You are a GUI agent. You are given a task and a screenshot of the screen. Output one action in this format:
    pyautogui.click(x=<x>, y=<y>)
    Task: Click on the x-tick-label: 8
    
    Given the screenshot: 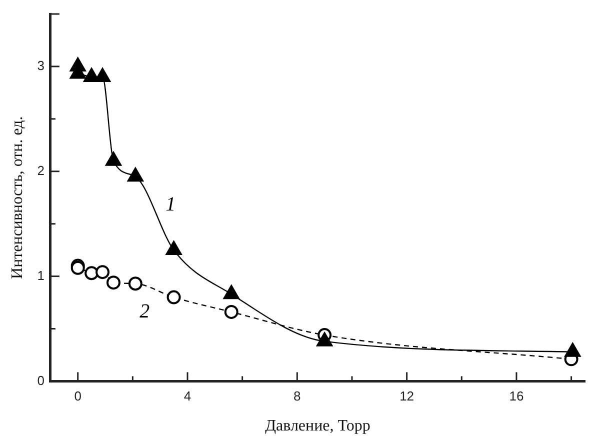 What is the action you would take?
    pyautogui.click(x=297, y=396)
    